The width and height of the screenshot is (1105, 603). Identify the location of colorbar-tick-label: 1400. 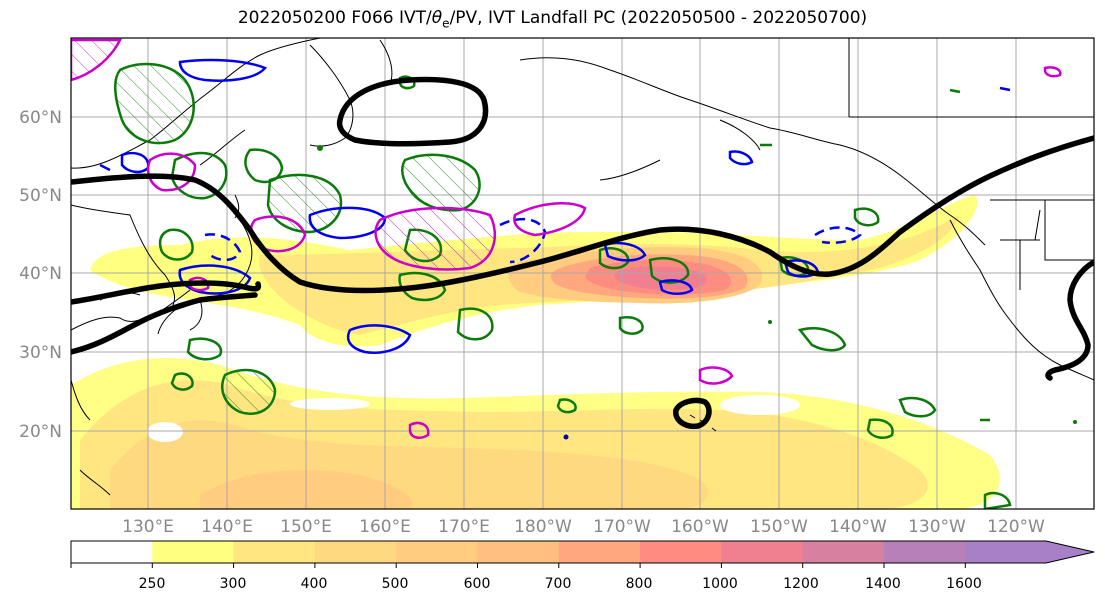
(883, 584).